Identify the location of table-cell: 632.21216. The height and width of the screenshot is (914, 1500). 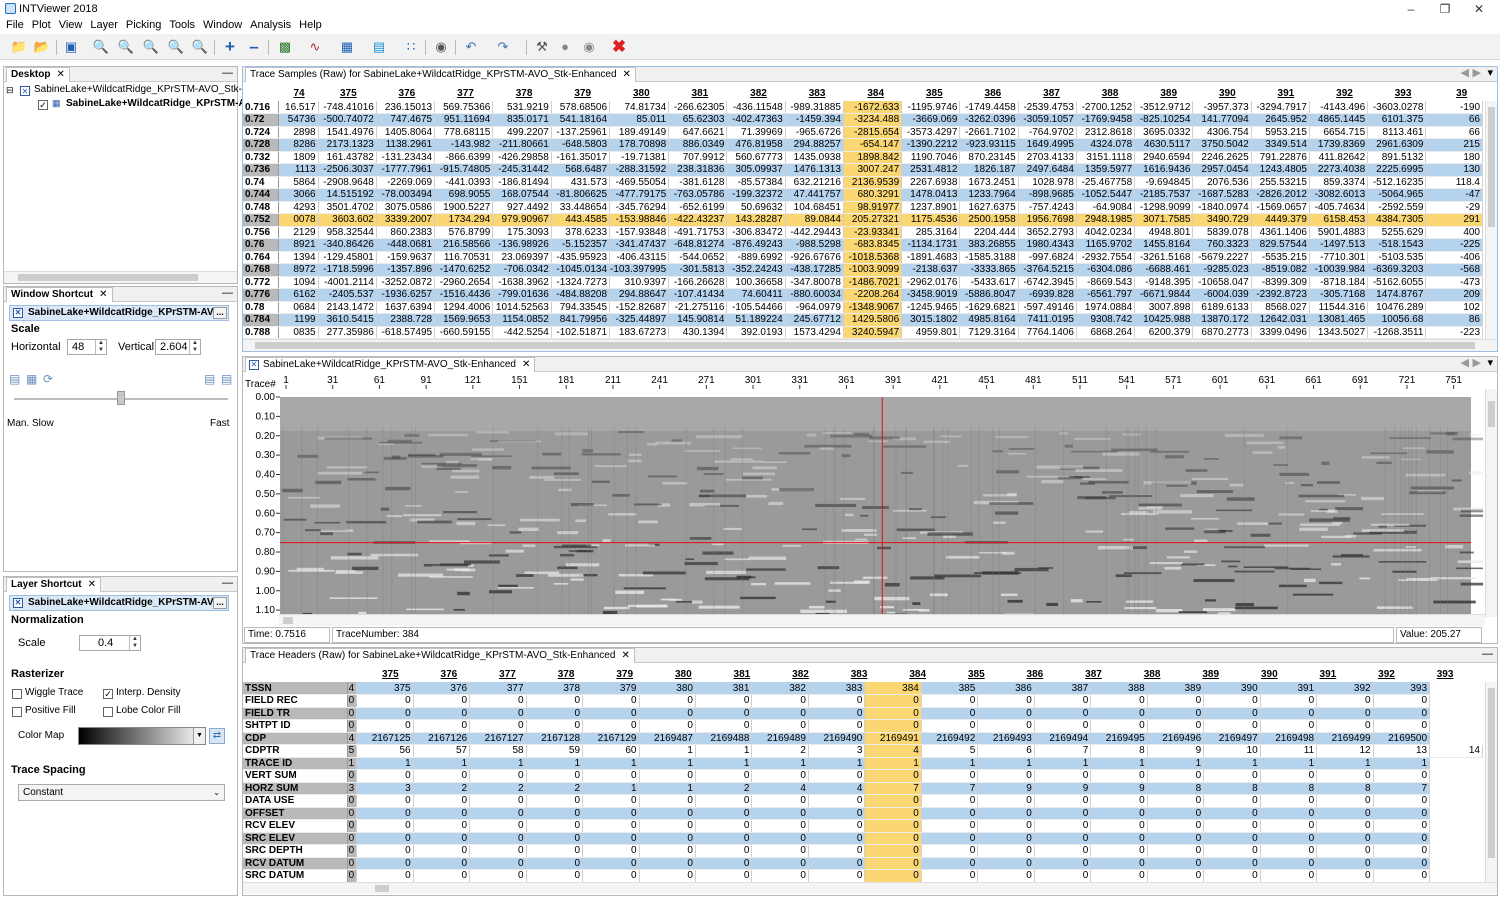
(814, 182).